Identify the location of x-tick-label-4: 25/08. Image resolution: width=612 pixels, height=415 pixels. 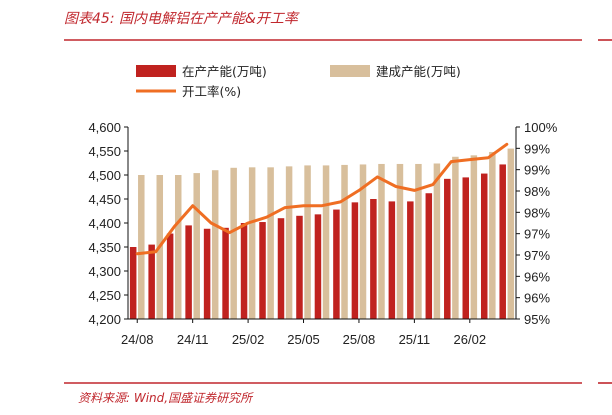
(359, 339).